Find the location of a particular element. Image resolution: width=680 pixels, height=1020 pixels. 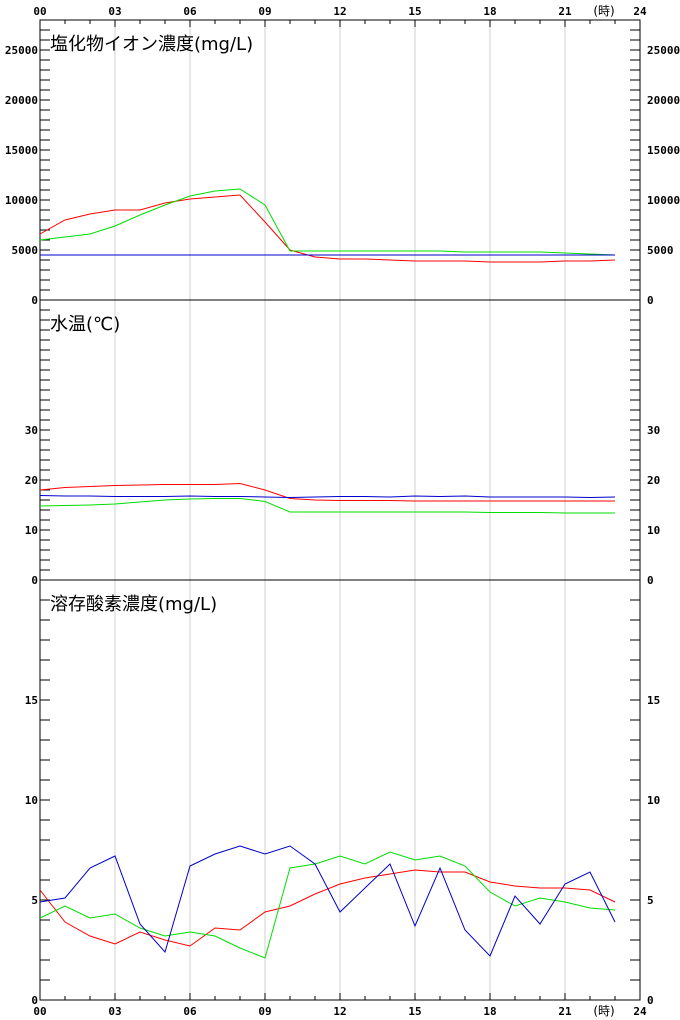

x-tick-label-top: 09 is located at coordinates (264, 11).